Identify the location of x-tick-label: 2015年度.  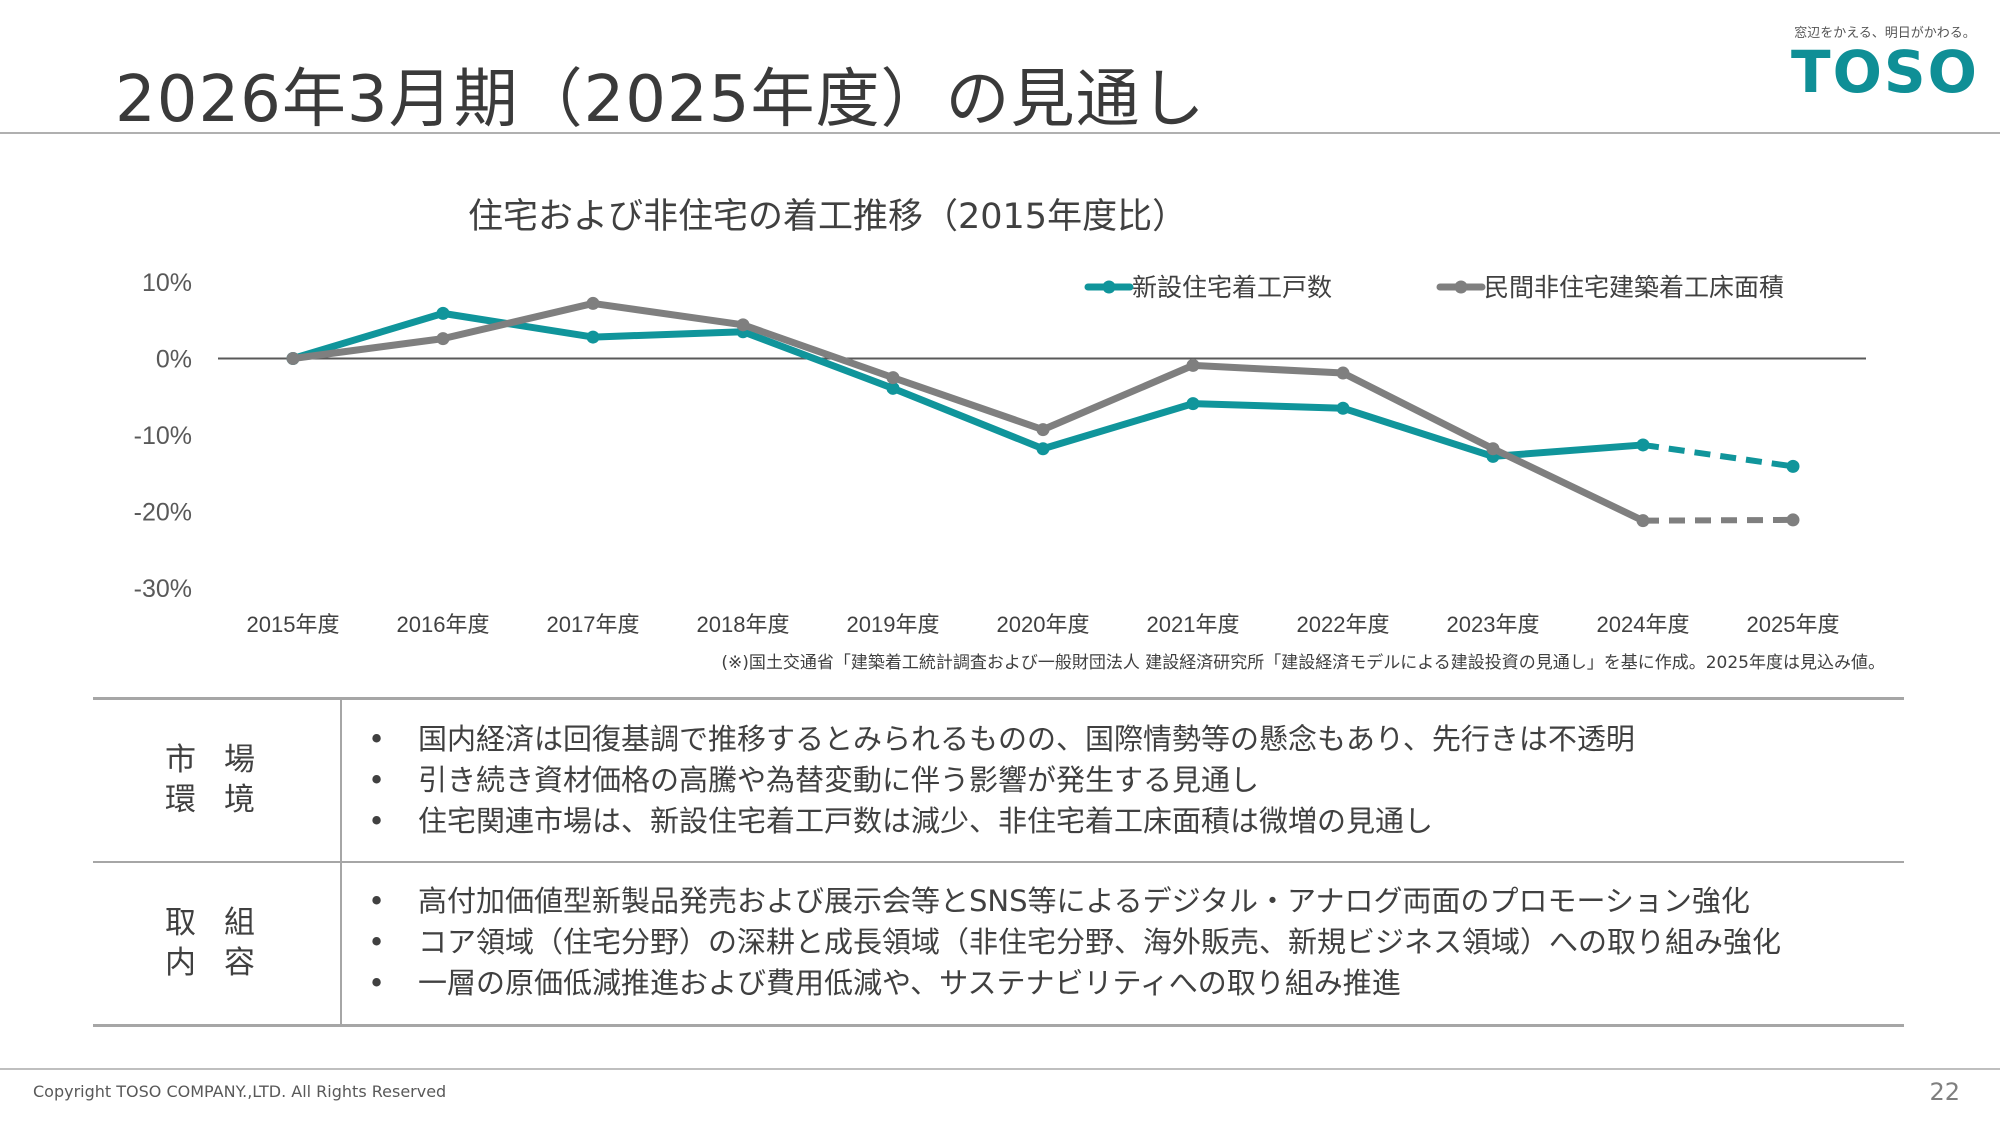
(293, 624).